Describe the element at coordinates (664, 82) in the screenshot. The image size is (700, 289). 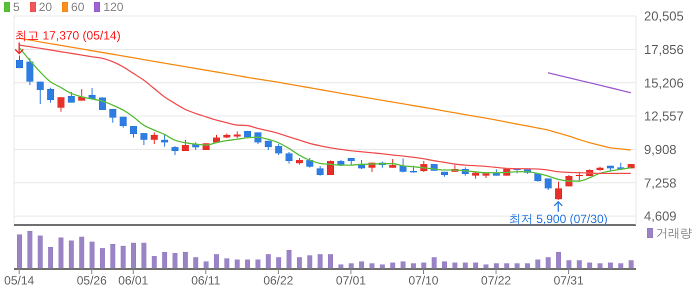
I see `y-tick-label: 15,206` at that location.